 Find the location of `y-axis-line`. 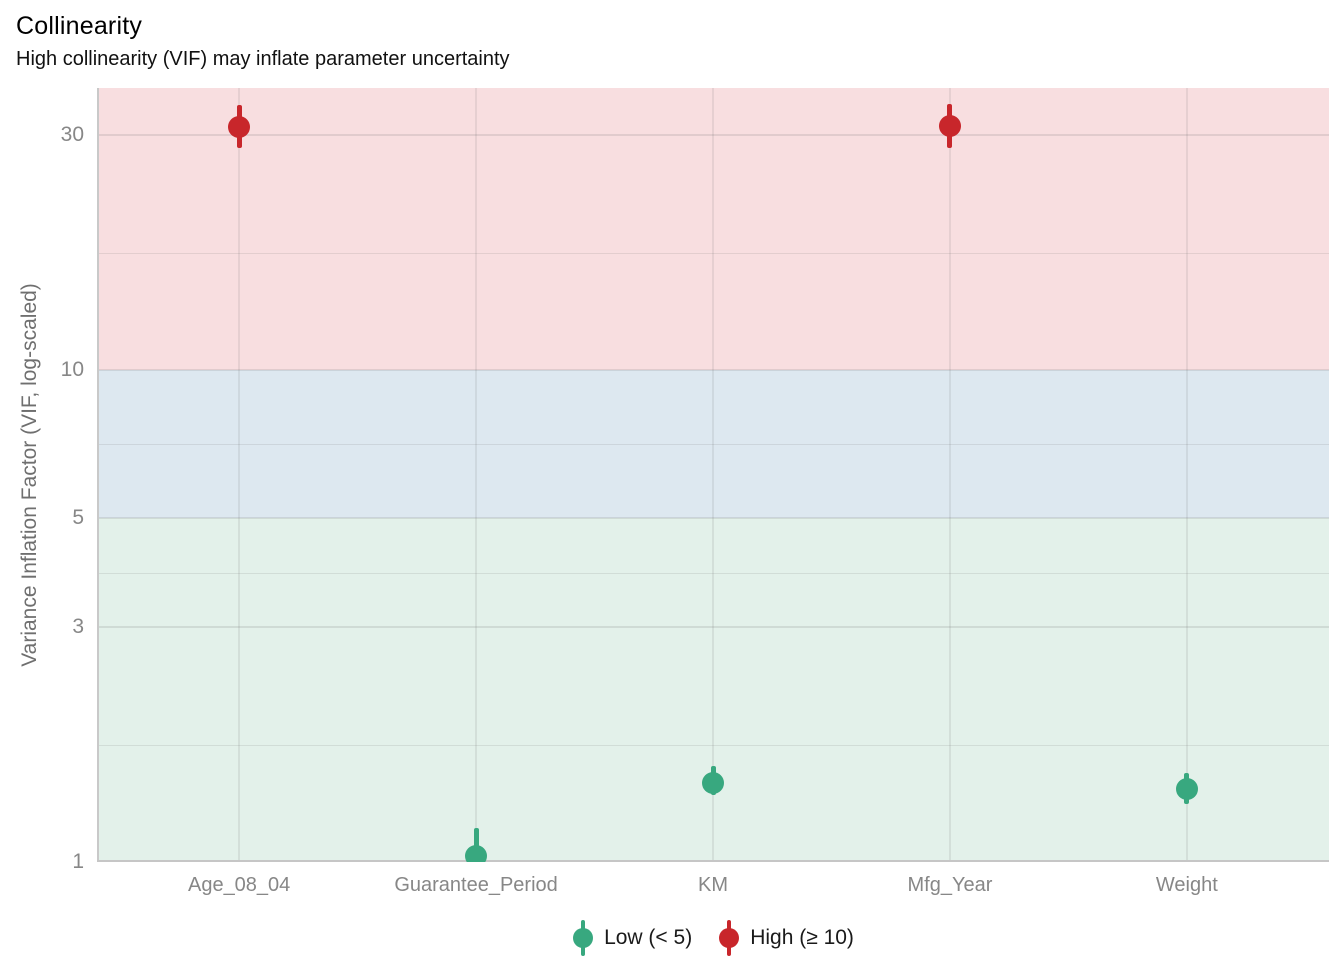

y-axis-line is located at coordinates (98, 475).